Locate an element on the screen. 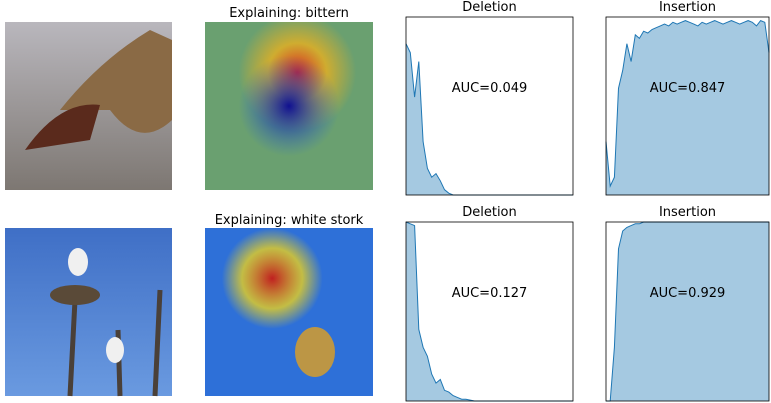 This screenshot has width=771, height=403. image-stork is located at coordinates (88, 312).